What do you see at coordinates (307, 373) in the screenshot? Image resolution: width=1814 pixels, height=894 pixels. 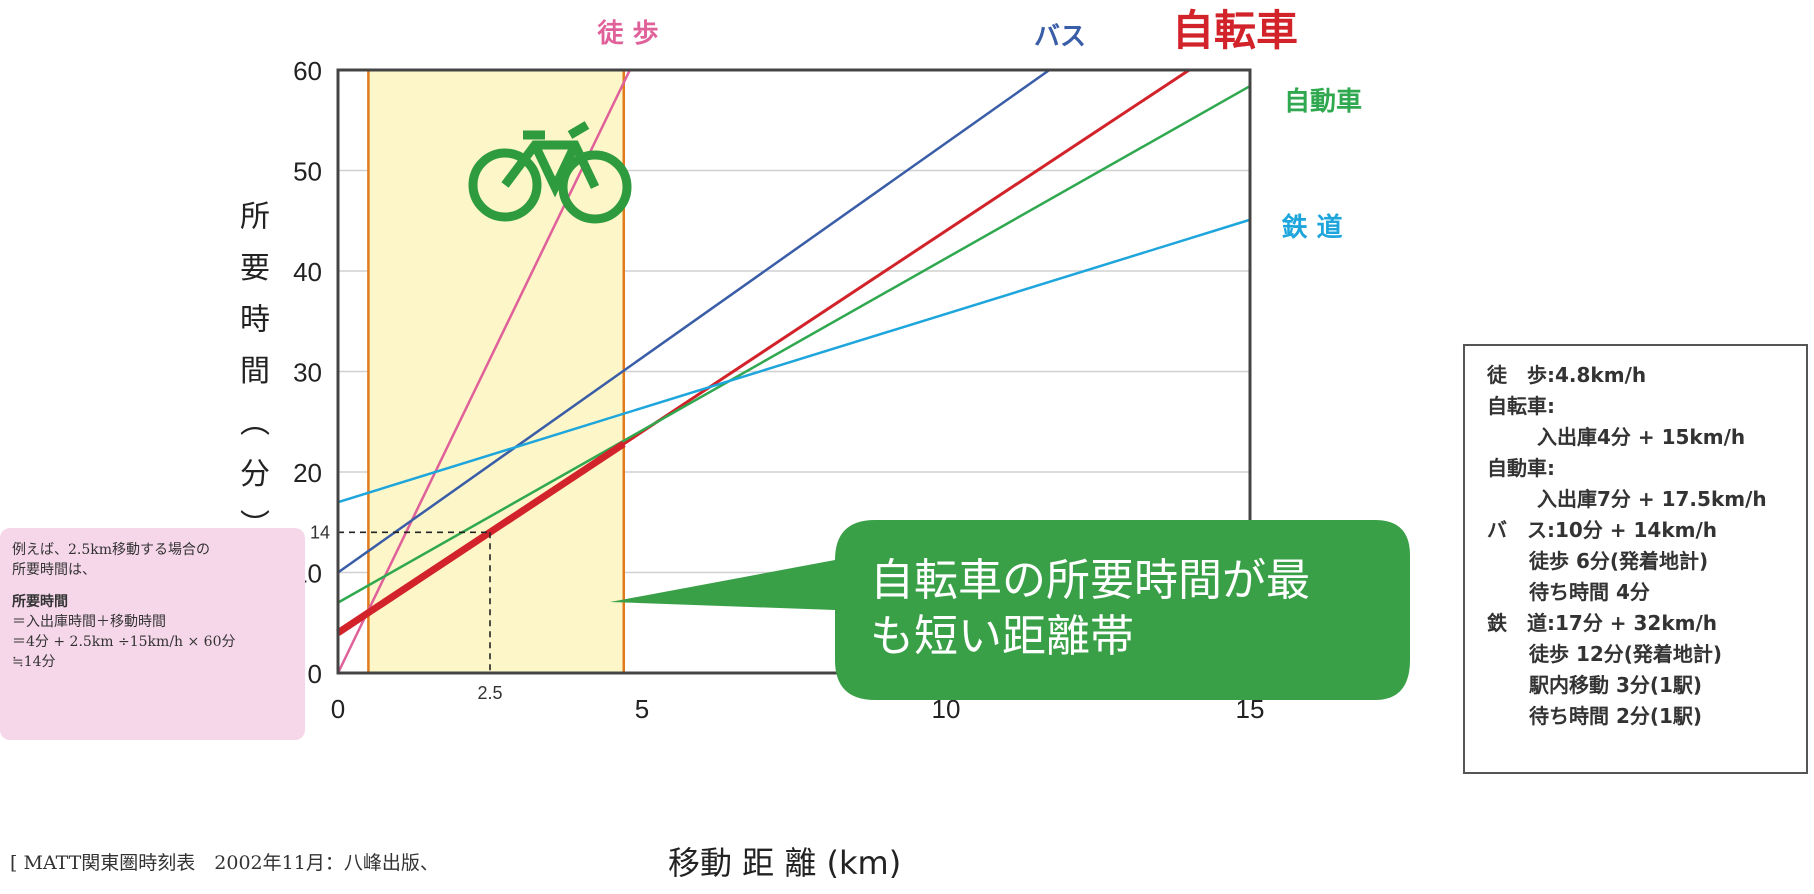 I see `y-tick-label: 30` at bounding box center [307, 373].